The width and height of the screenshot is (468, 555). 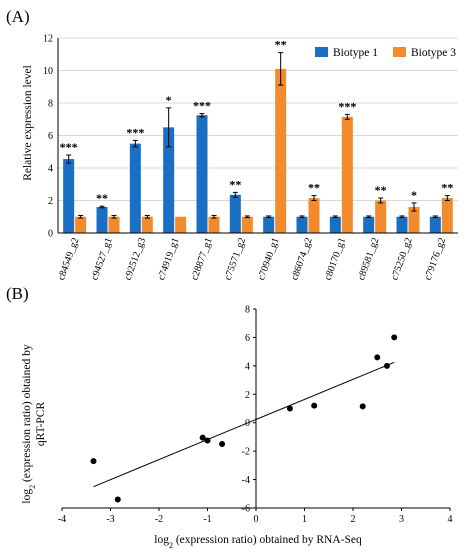 I want to click on panel-b-x-ticks: -4 -3 -2 -1 0 1 2 3 4, so click(x=255, y=516).